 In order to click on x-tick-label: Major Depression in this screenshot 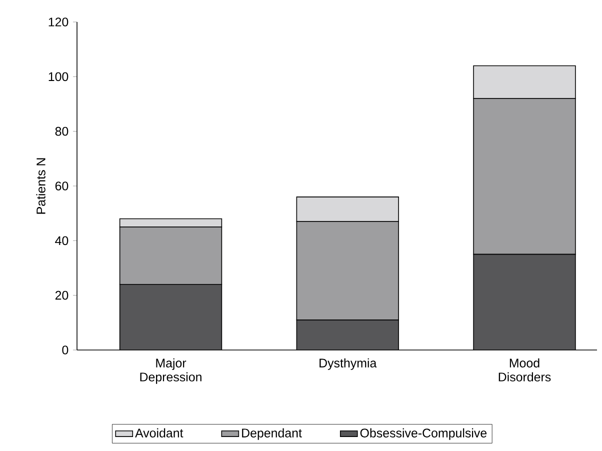, I will do `click(171, 371)`.